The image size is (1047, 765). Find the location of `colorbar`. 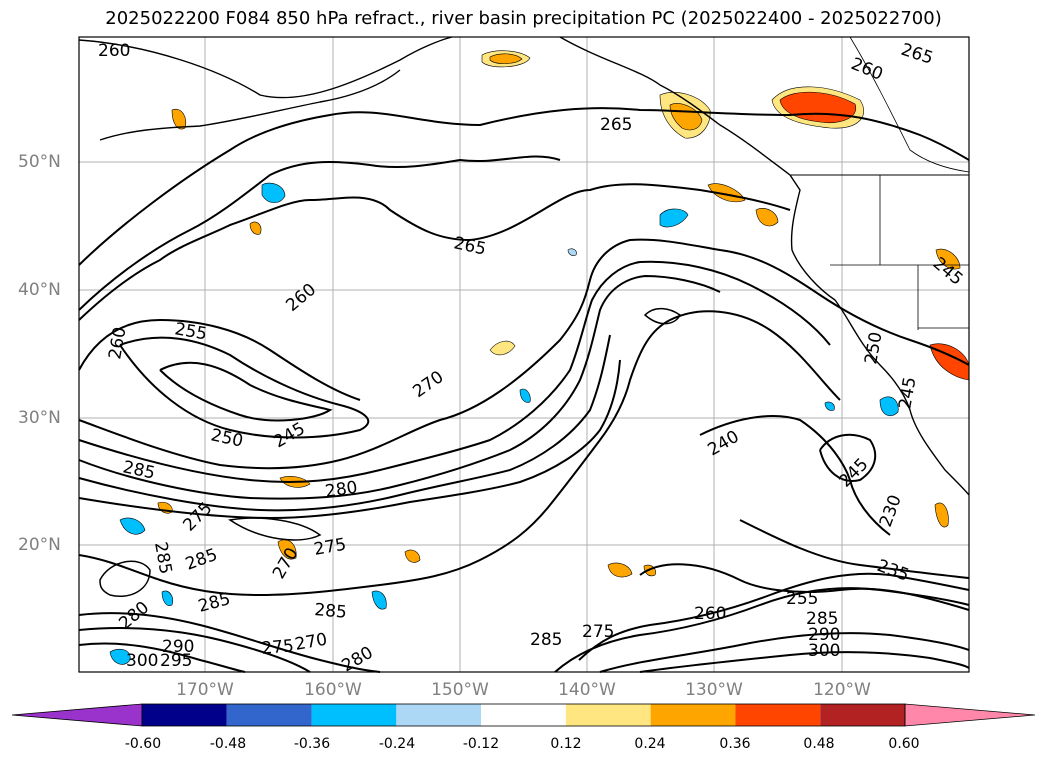

colorbar is located at coordinates (523, 715).